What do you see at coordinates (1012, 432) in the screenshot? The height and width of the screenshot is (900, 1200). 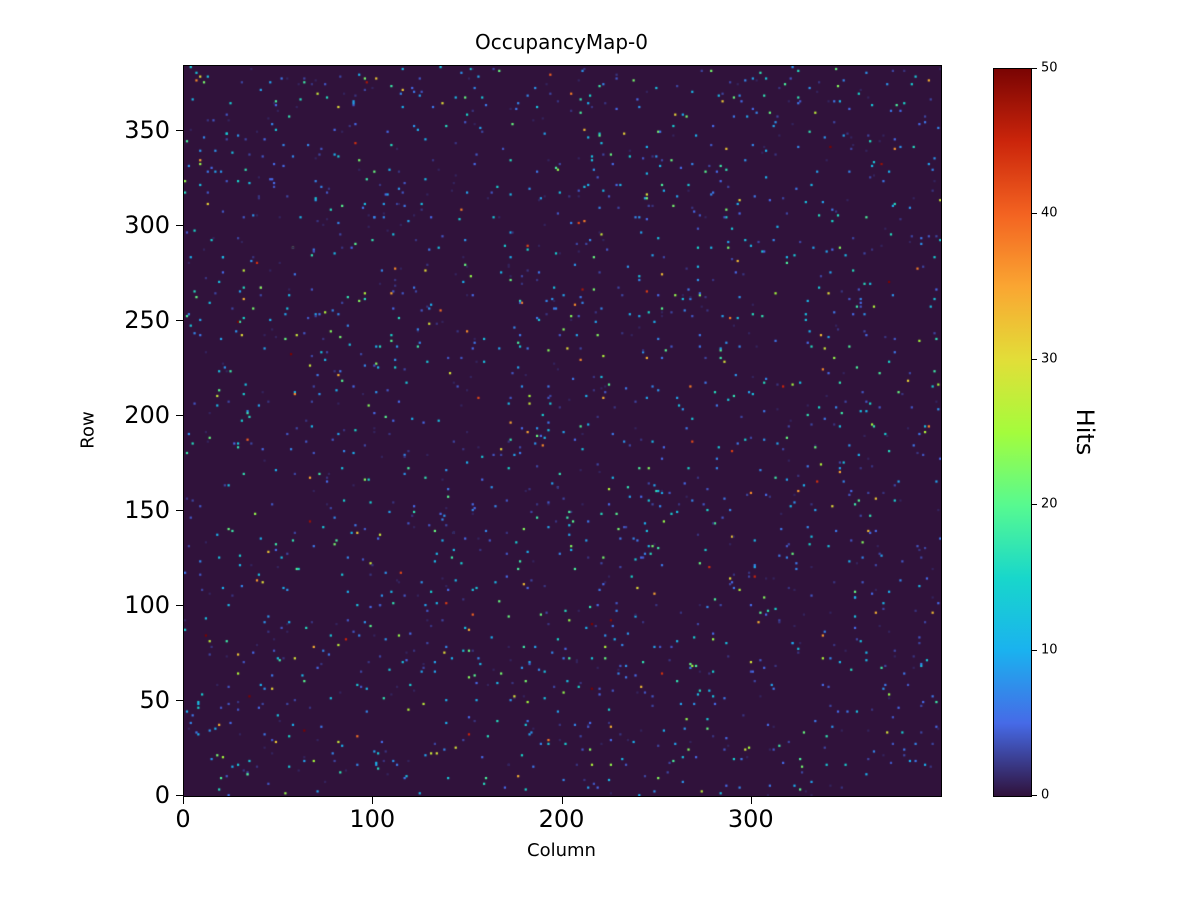 I see `colorbar` at bounding box center [1012, 432].